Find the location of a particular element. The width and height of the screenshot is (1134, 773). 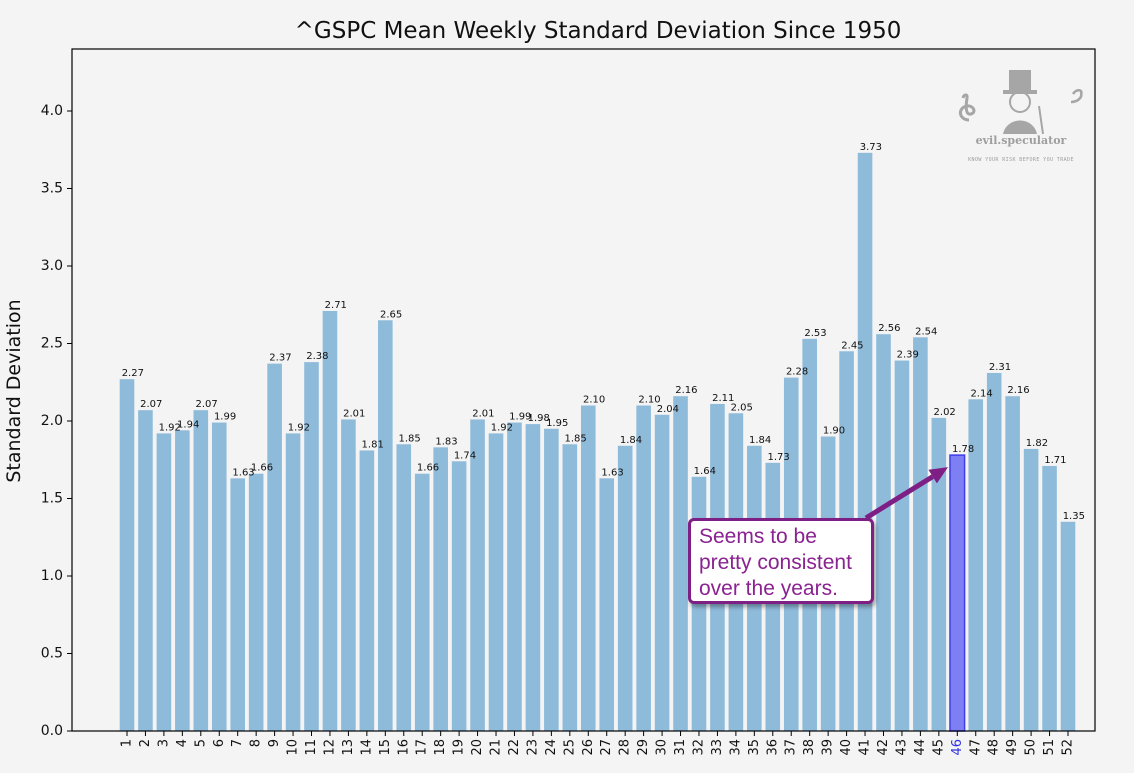

watermark-name: evil.speculator is located at coordinates (1021, 140).